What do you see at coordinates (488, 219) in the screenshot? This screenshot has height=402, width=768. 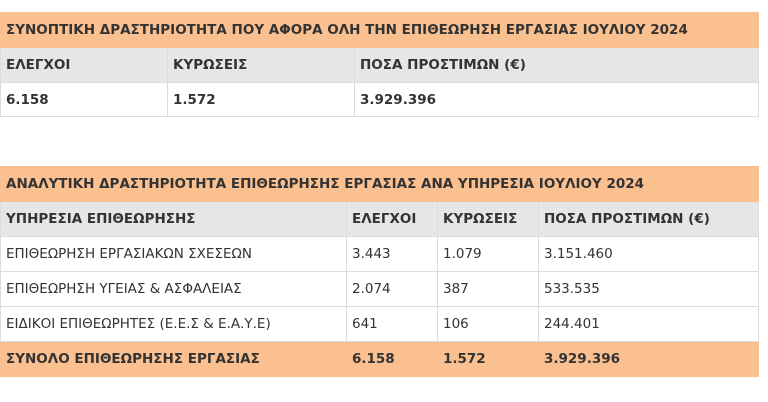 I see `detail-header-sanctions: ΚΥΡΩΣΕΙΣ` at bounding box center [488, 219].